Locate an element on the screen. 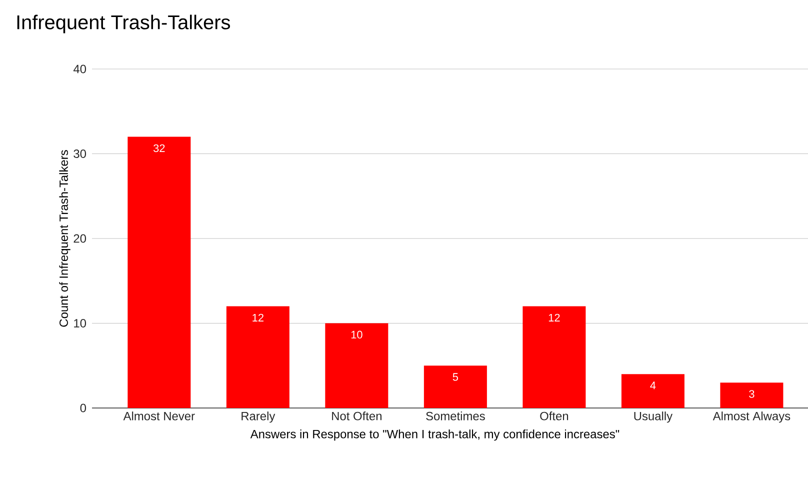  y-tick-label: 20 is located at coordinates (80, 238).